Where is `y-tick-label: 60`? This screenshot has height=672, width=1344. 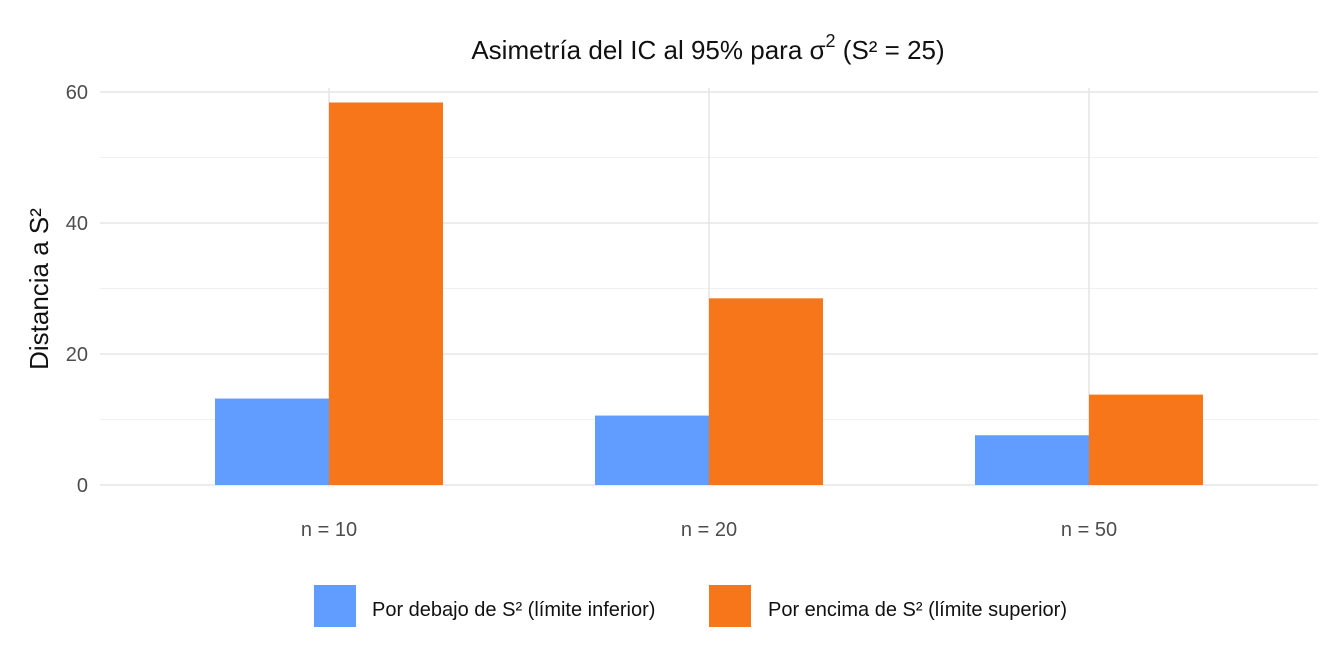 y-tick-label: 60 is located at coordinates (77, 93).